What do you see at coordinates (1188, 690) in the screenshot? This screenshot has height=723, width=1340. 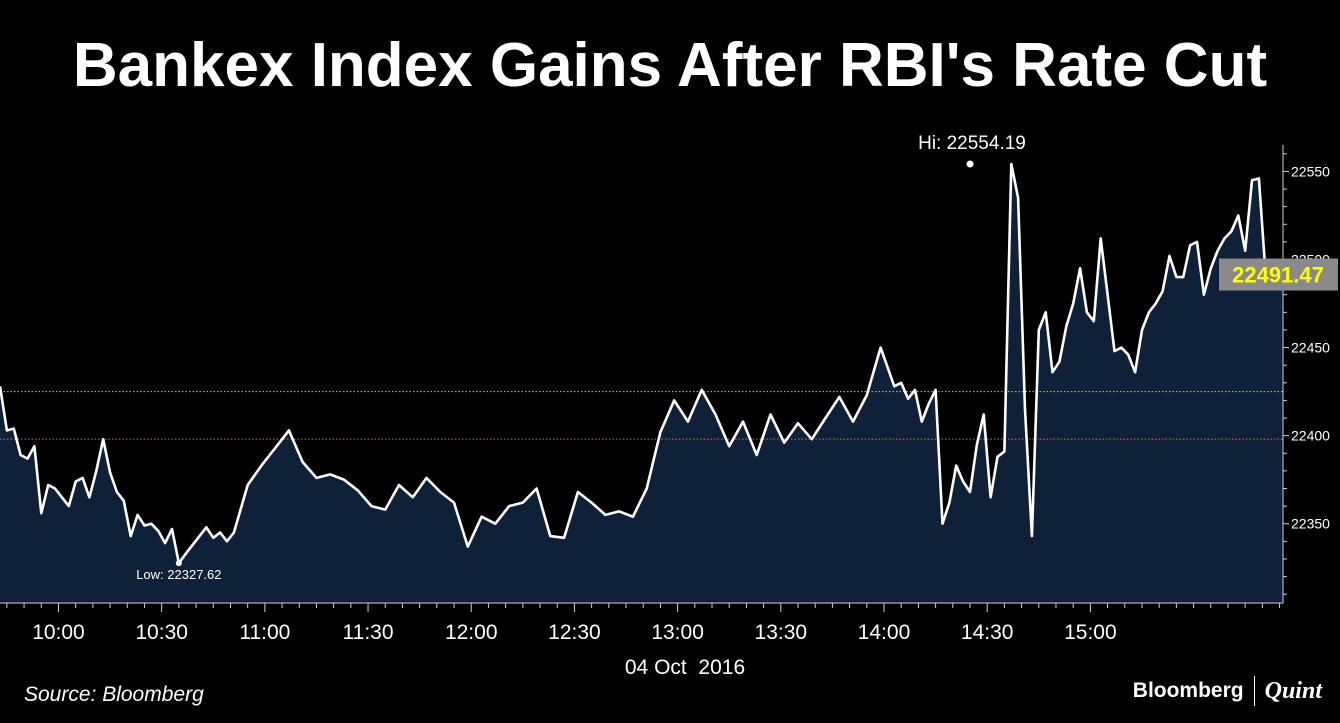 I see `brand-bloomberg: Bloomberg` at bounding box center [1188, 690].